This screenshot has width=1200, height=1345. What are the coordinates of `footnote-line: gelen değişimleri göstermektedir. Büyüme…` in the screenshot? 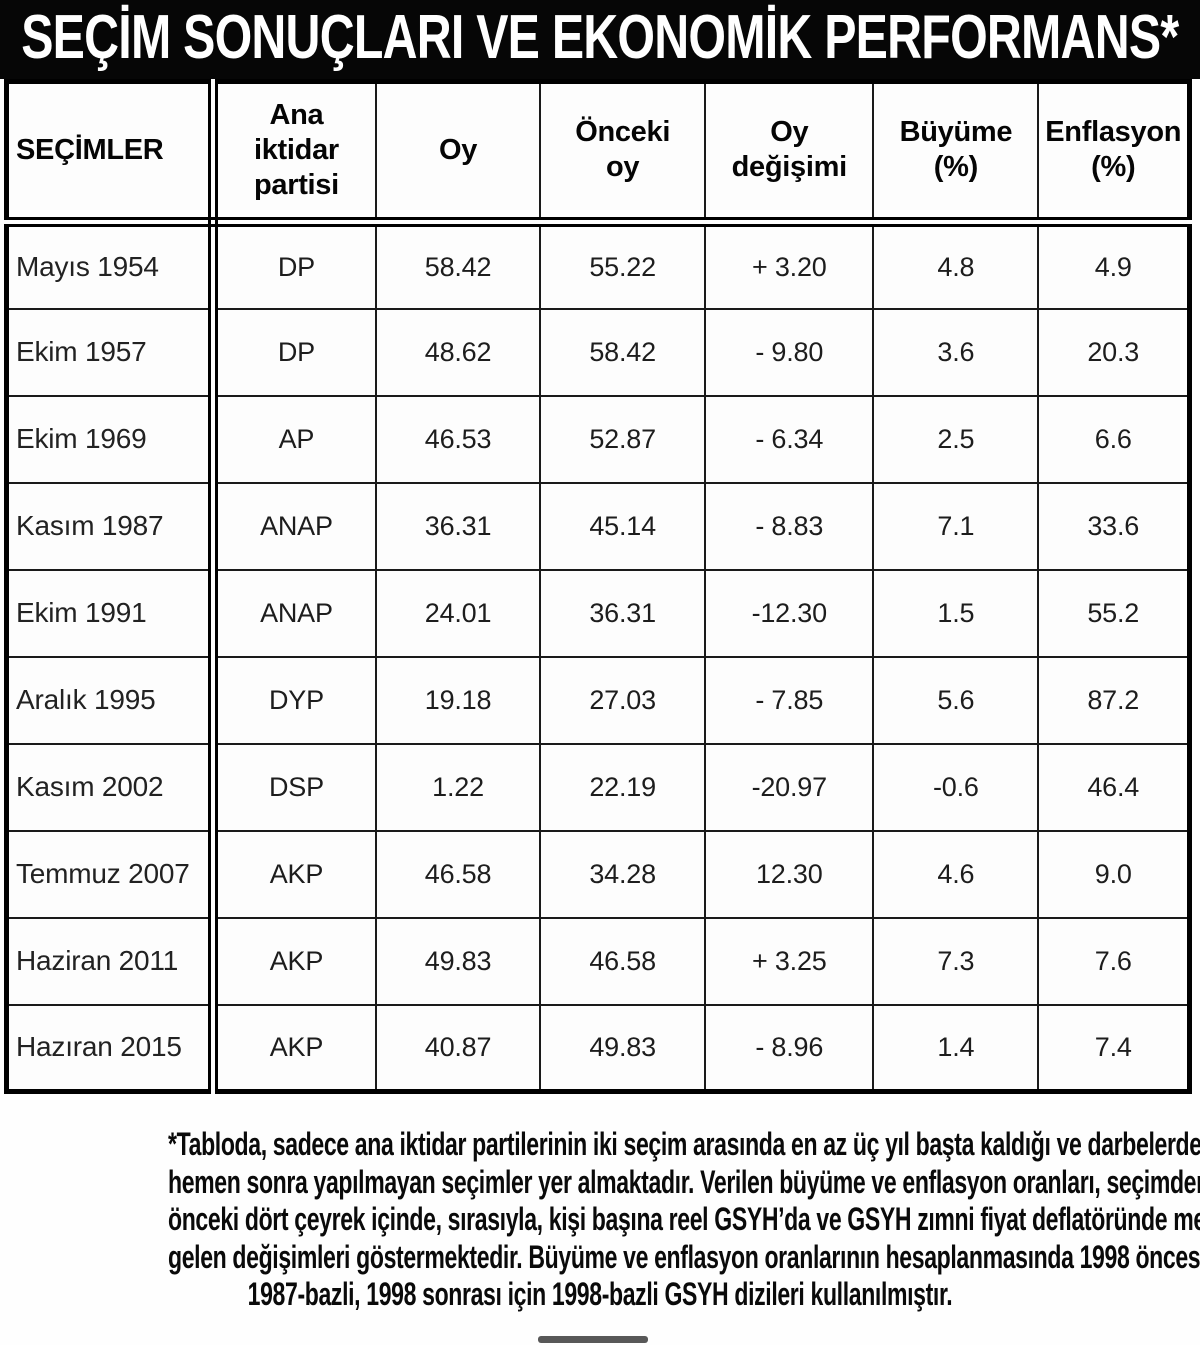 It's located at (683, 1256).